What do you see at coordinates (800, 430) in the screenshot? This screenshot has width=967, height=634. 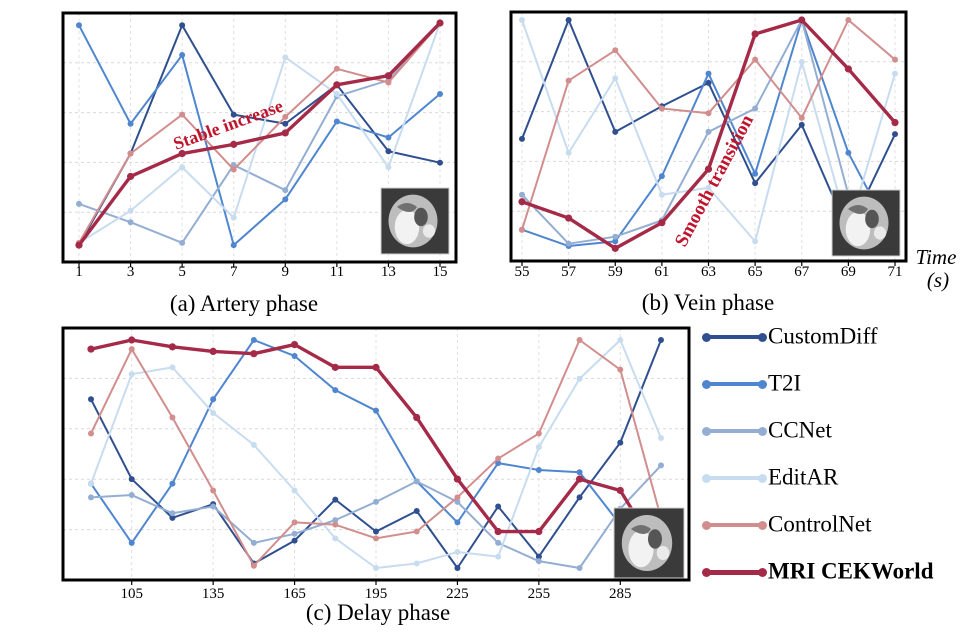 I see `legend-label: CCNet` at bounding box center [800, 430].